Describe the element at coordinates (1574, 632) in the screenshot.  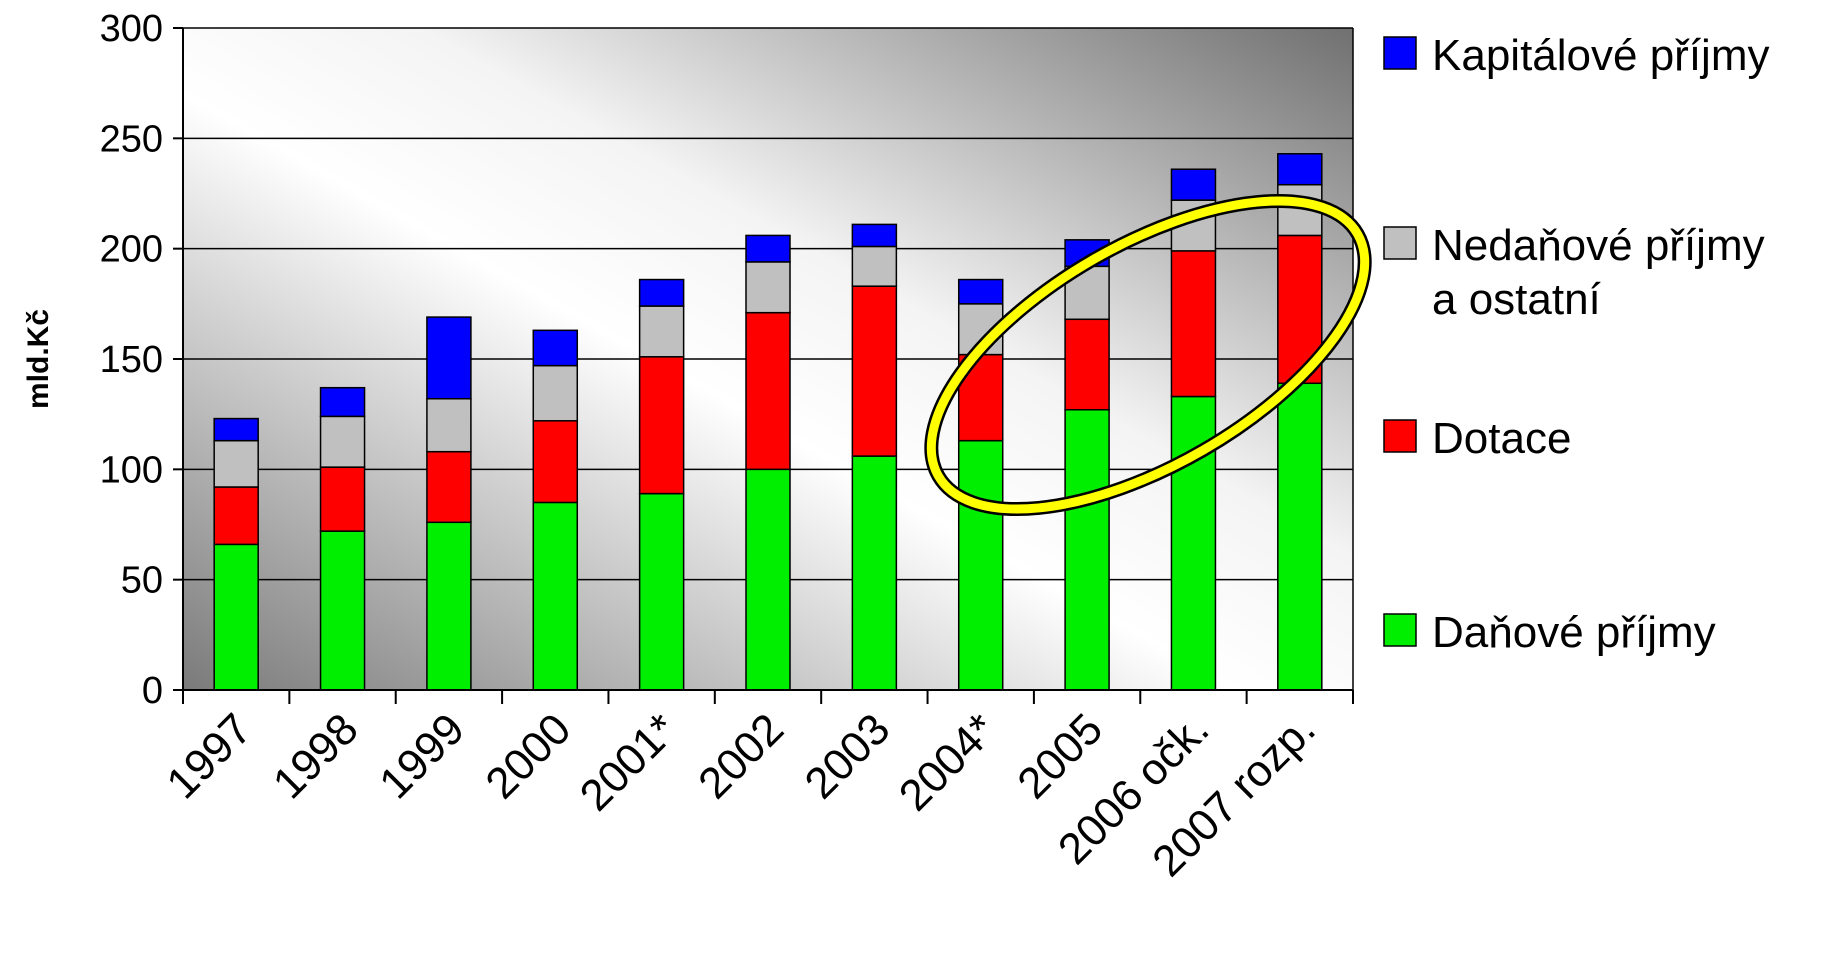
I see `legend-label: Daňové příjmy` at that location.